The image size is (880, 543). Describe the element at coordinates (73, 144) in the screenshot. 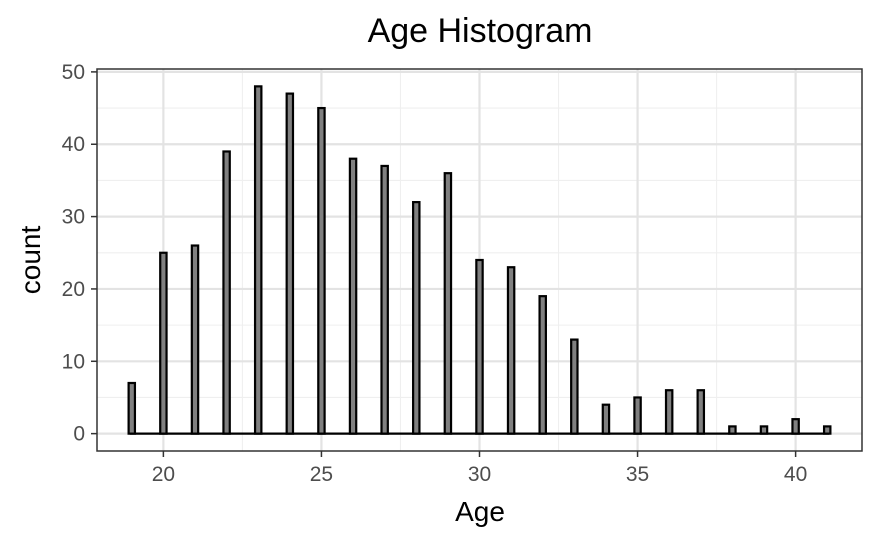

I see `y-tick-label: 40` at that location.